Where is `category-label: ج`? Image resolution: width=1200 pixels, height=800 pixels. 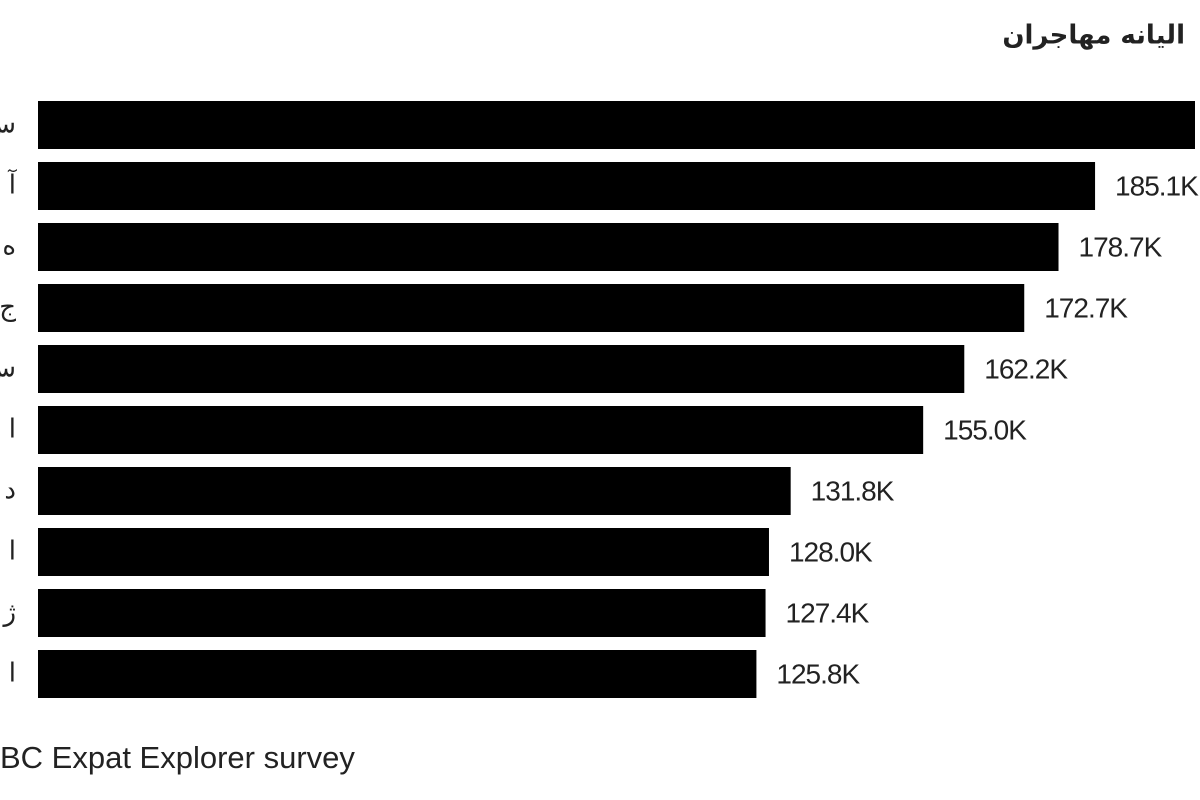
category-label: ج is located at coordinates (8, 308).